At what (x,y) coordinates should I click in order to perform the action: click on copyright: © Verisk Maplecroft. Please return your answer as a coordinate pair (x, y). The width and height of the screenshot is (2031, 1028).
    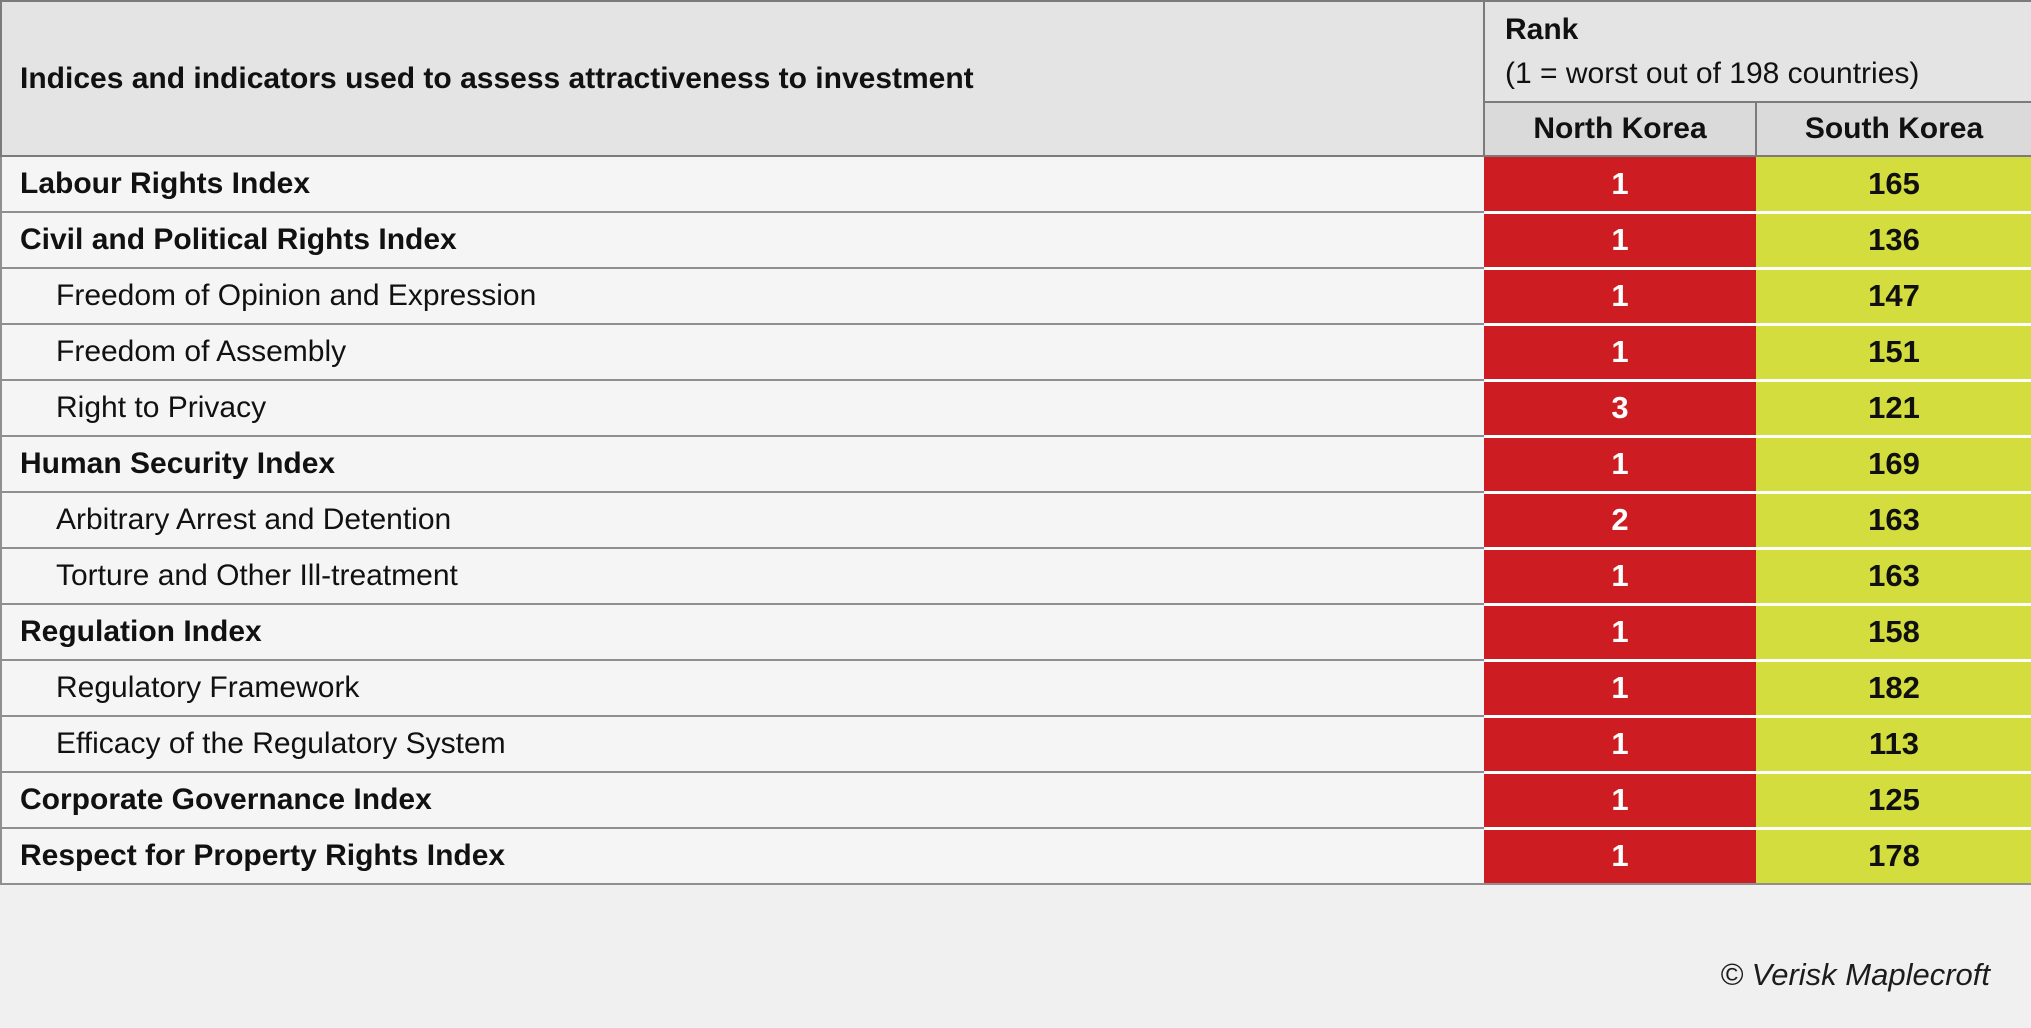
    Looking at the image, I should click on (1855, 974).